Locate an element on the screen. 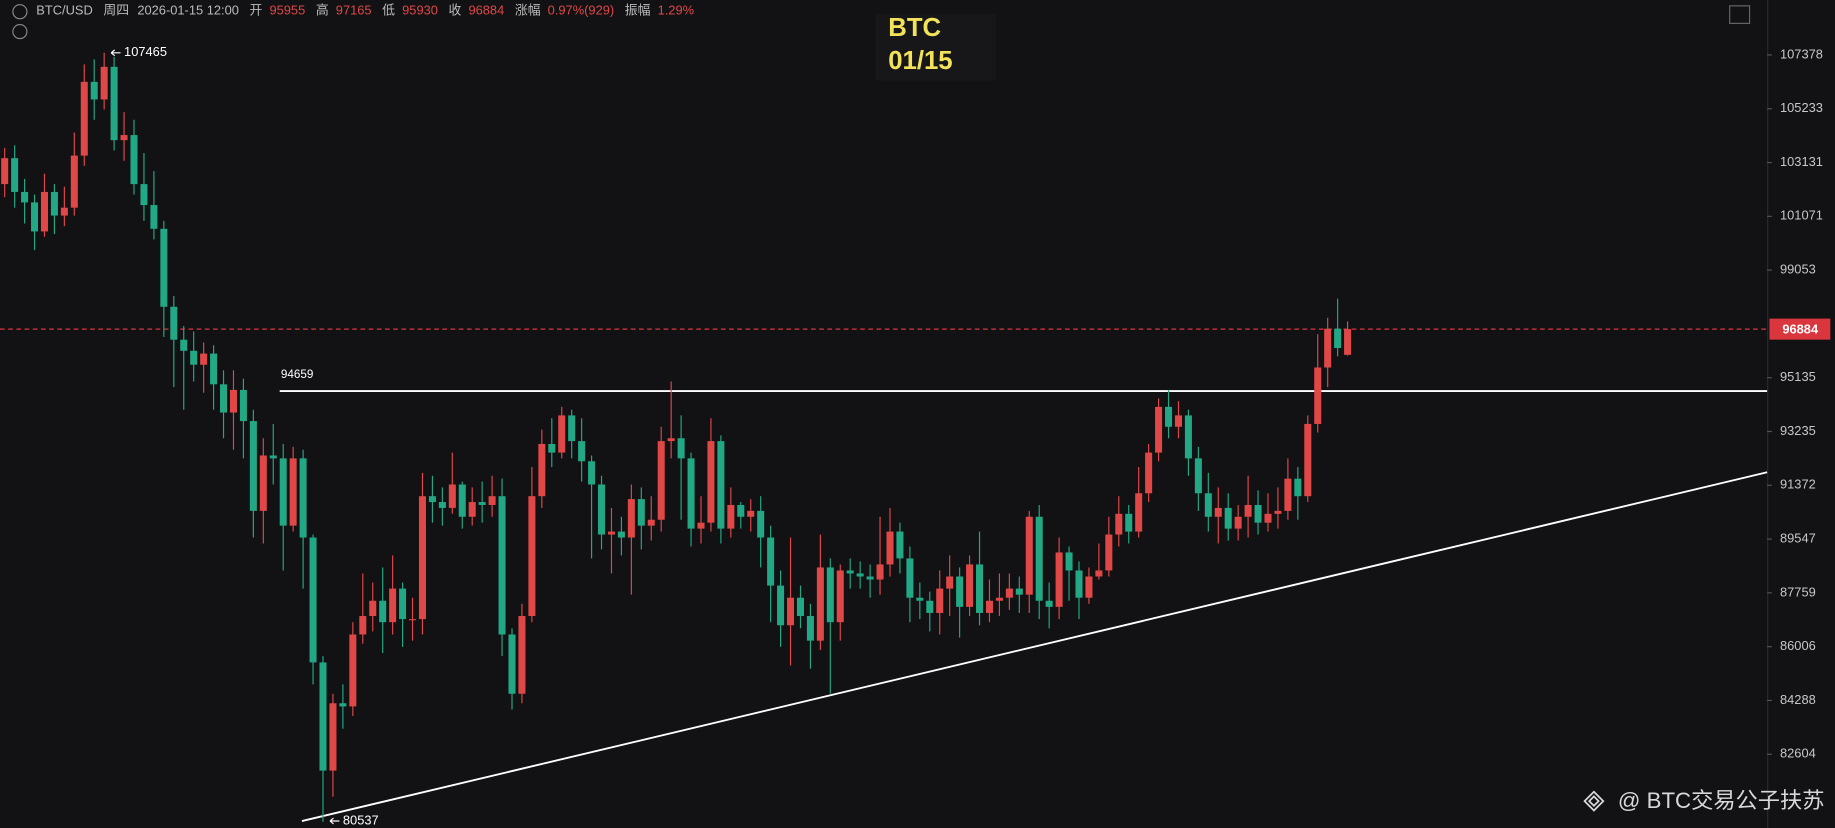 Image resolution: width=1835 pixels, height=828 pixels. change-label: 涨幅 is located at coordinates (528, 10).